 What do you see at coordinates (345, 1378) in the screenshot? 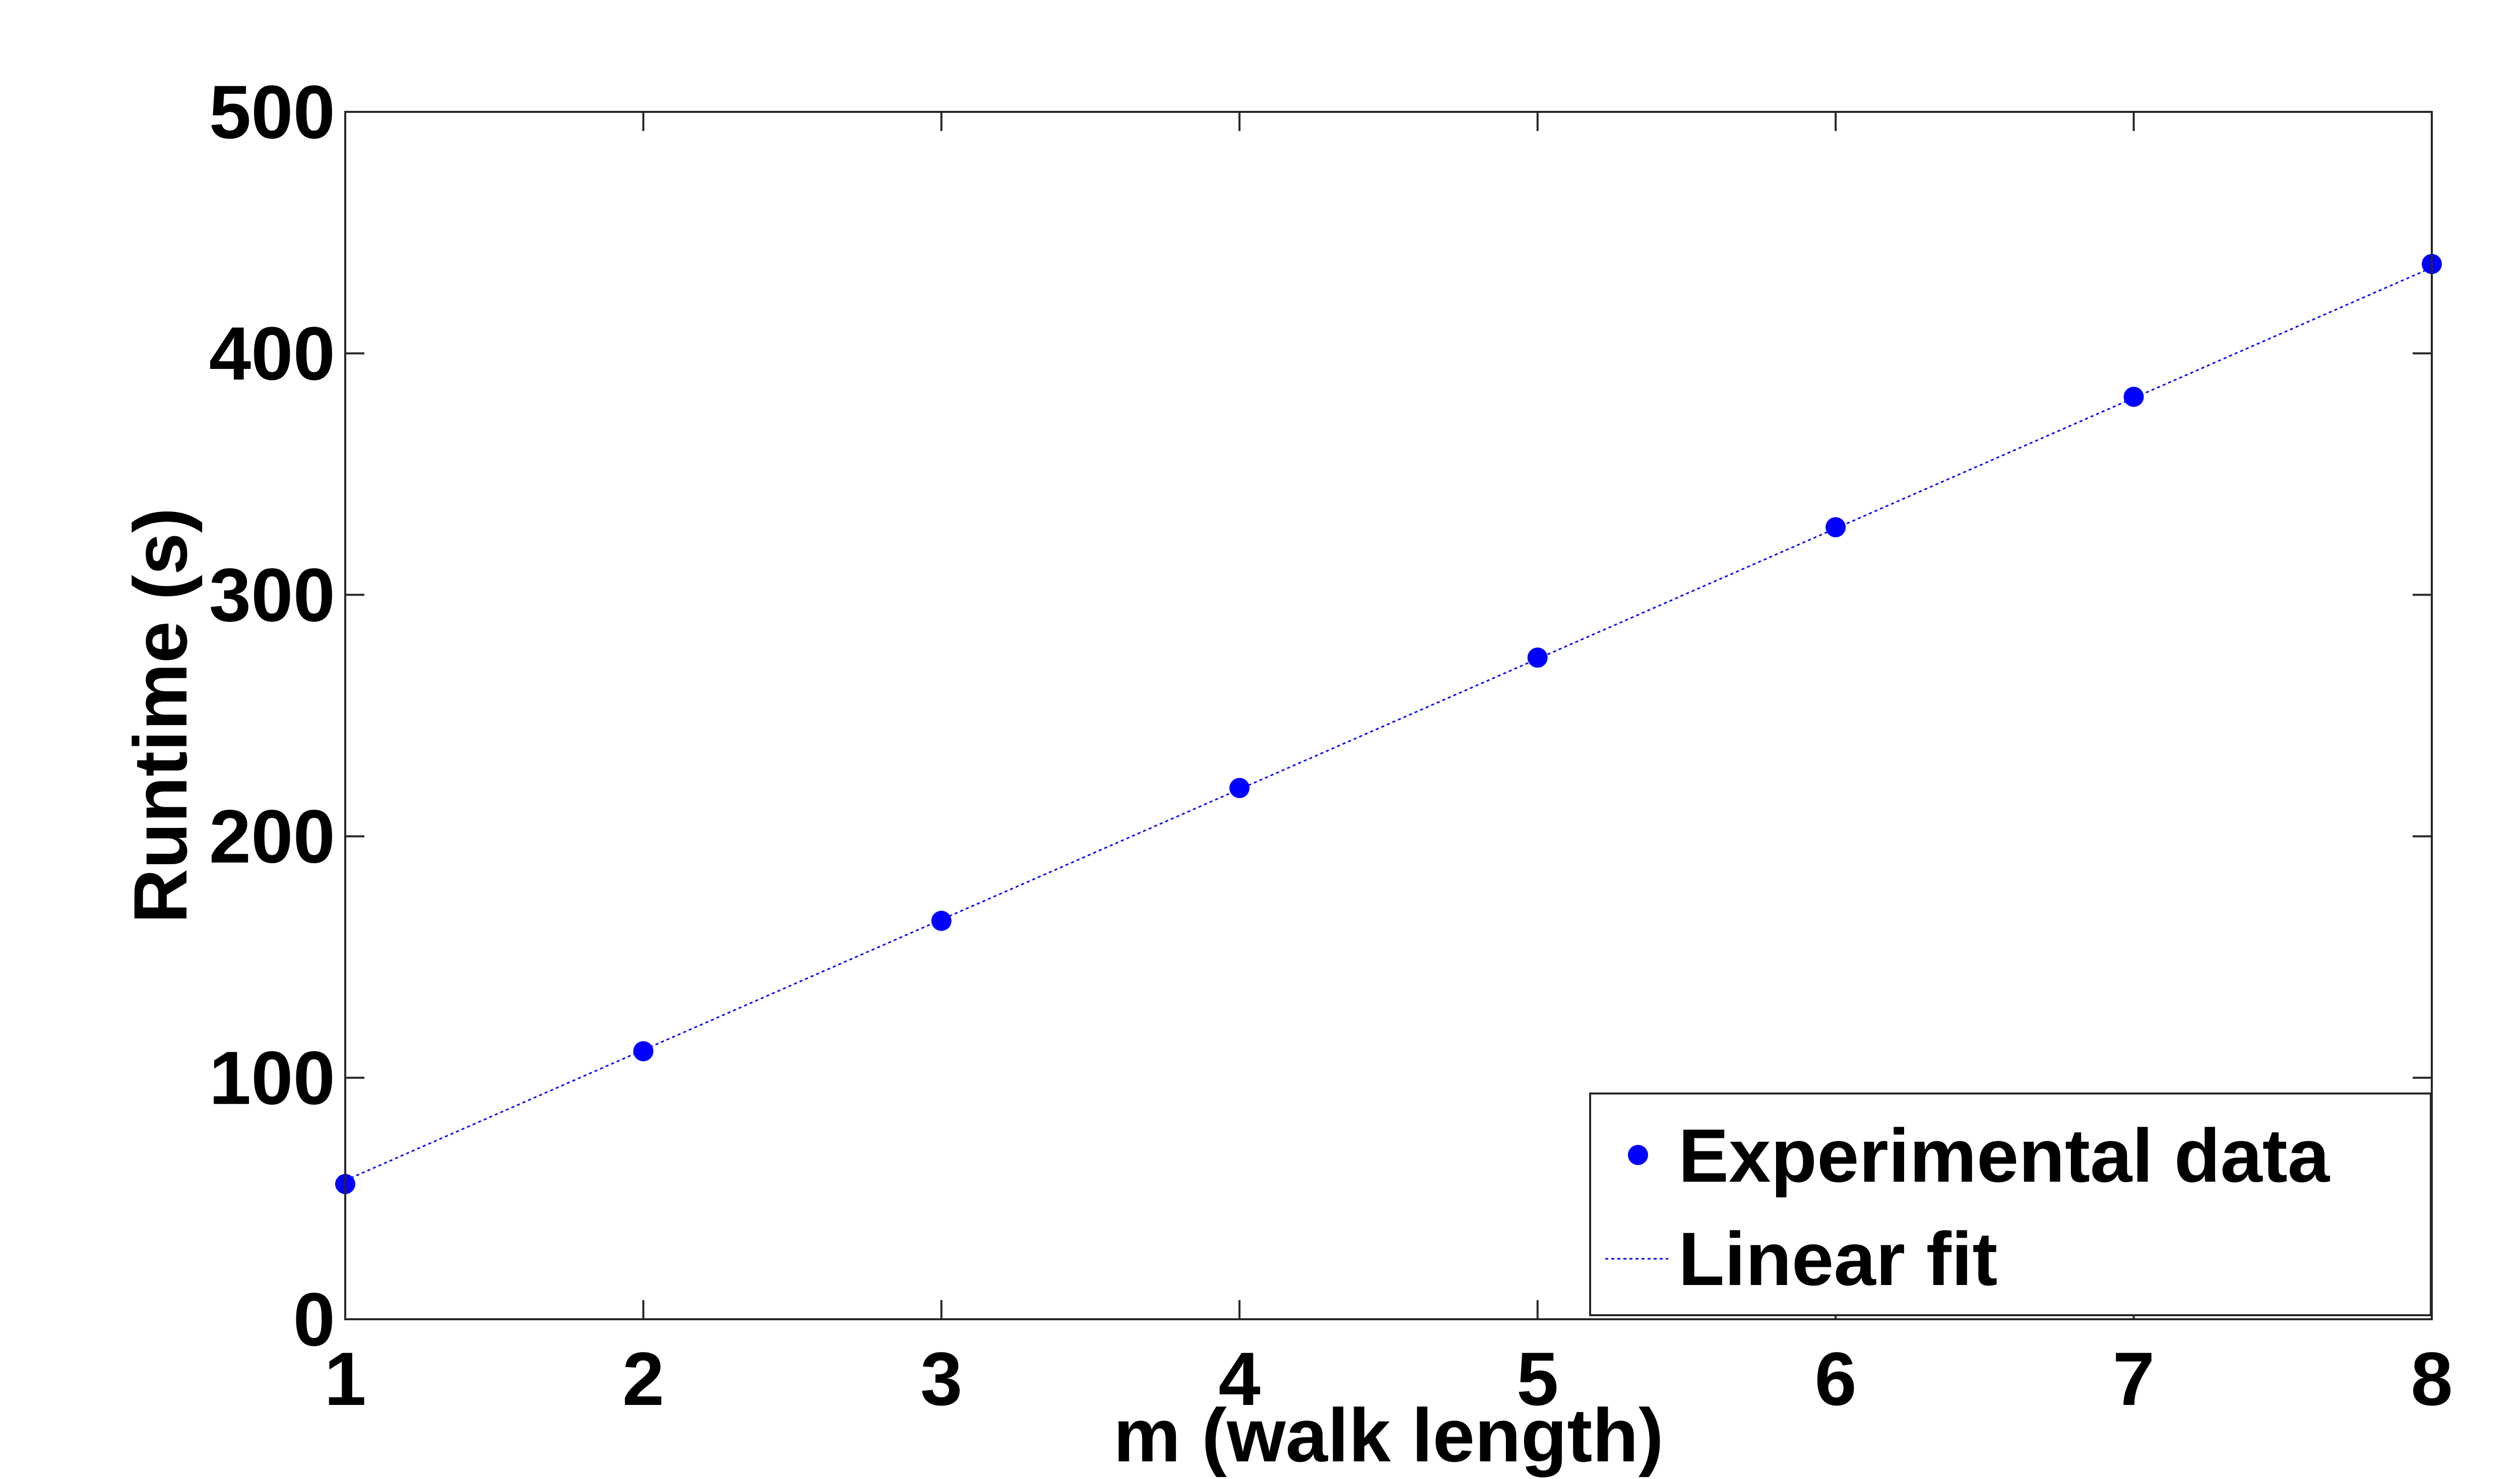
I see `x-tick-label: 1` at bounding box center [345, 1378].